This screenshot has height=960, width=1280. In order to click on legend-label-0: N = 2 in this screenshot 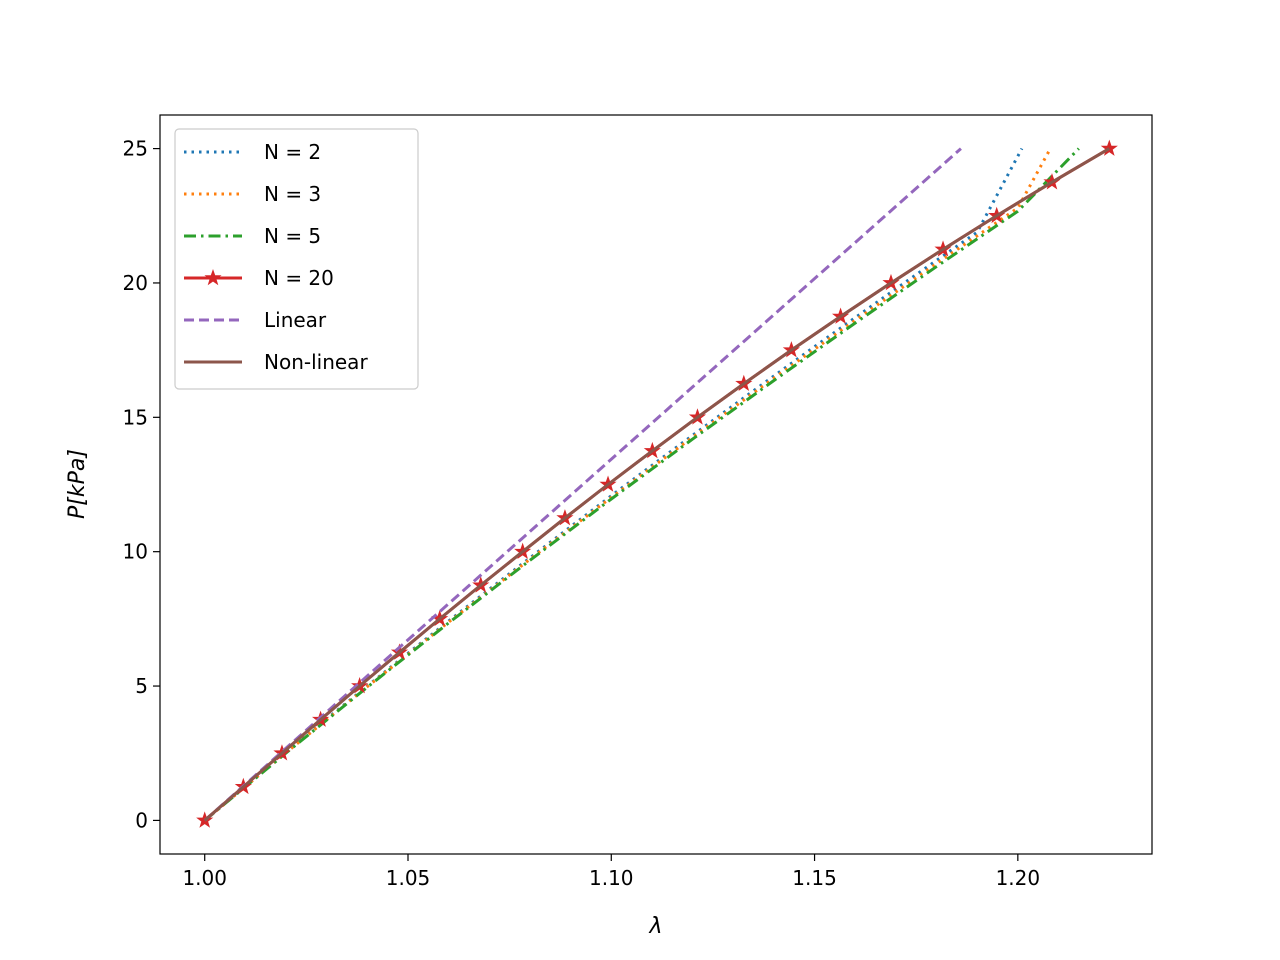, I will do `click(292, 152)`.